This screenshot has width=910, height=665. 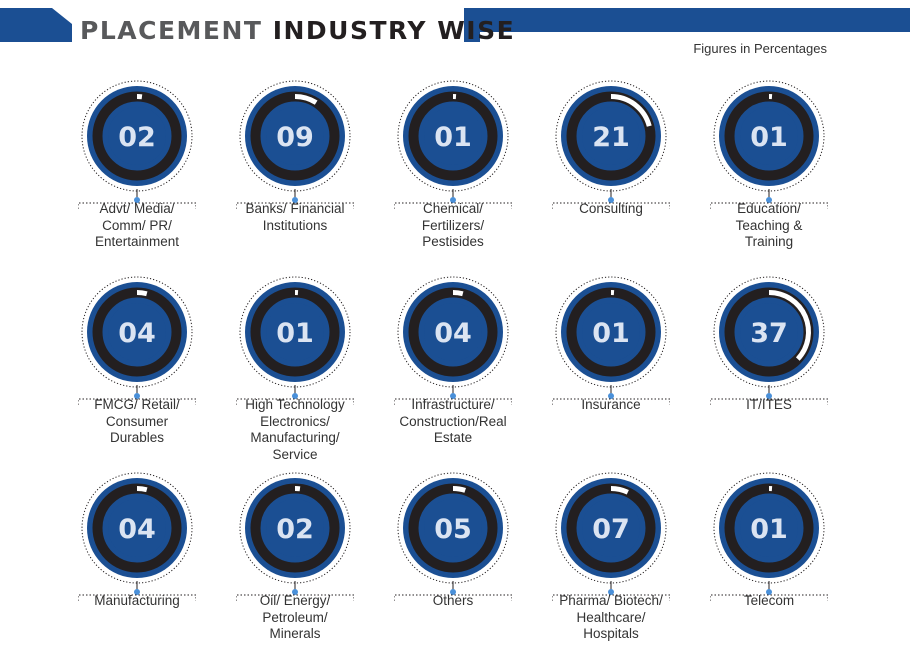 I want to click on industry-item: 01 Telecom, so click(x=769, y=567).